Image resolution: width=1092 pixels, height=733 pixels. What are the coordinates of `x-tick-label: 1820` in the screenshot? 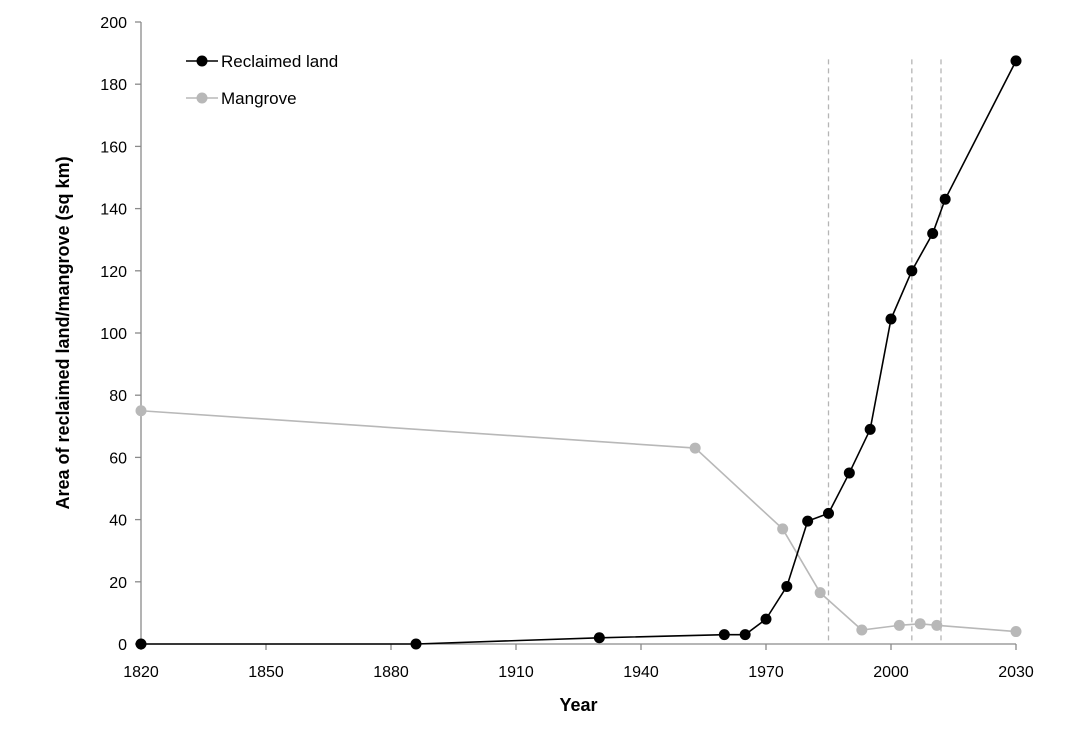 It's located at (141, 672).